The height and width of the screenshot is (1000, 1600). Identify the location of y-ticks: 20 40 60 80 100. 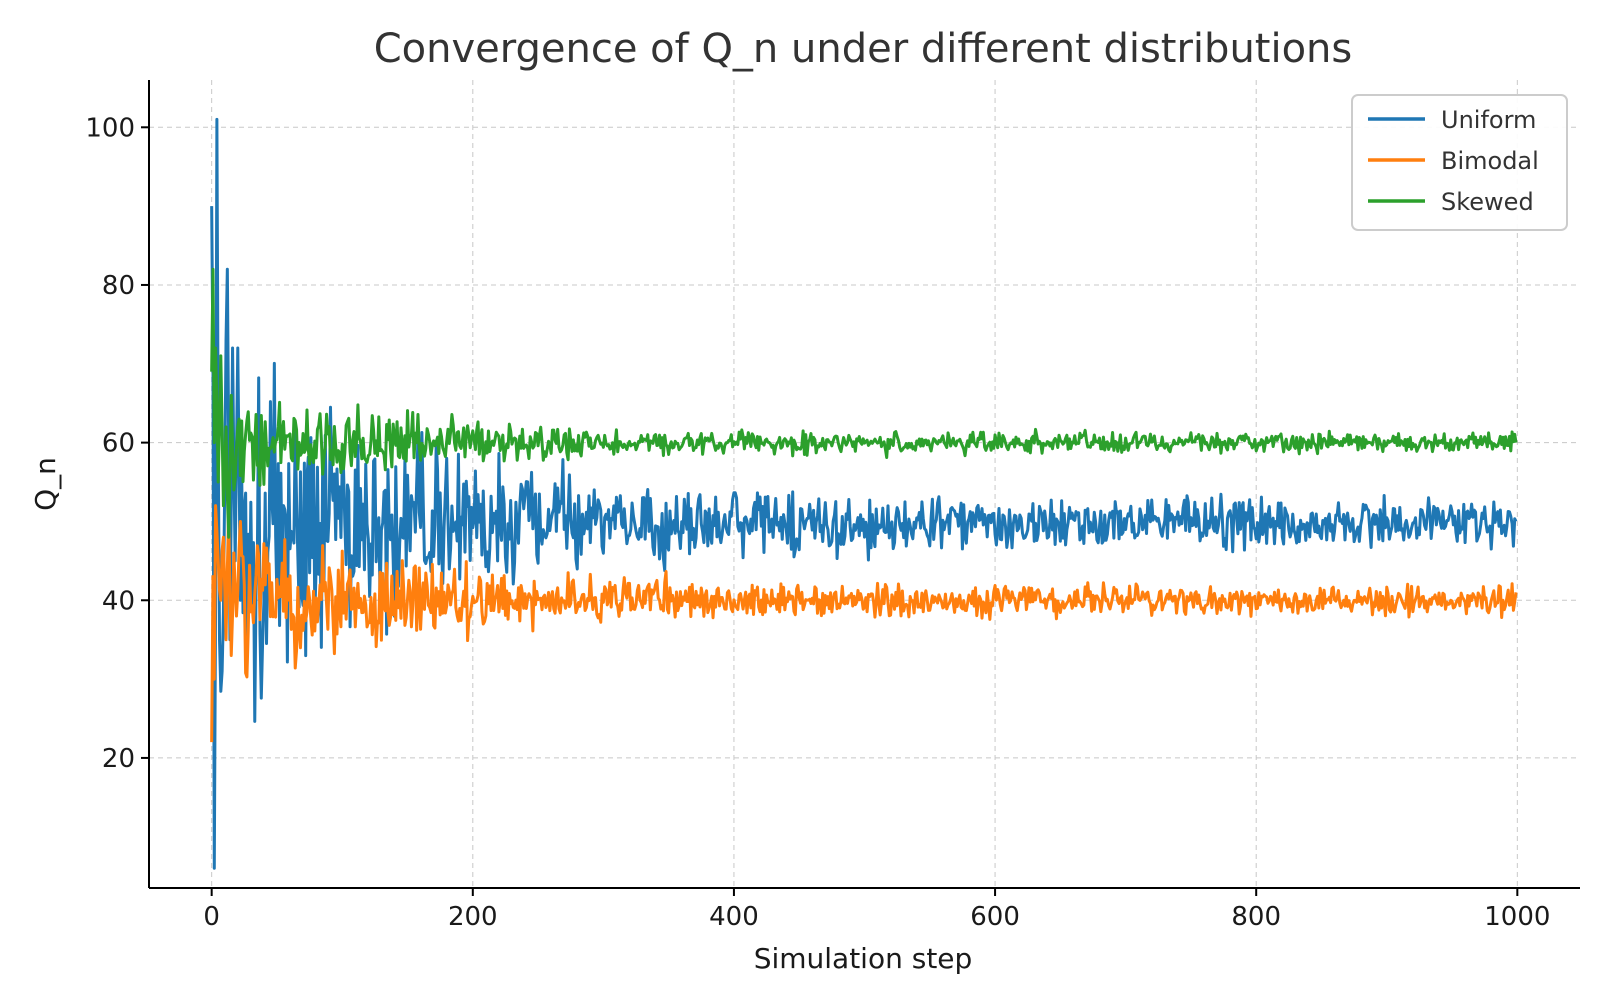
(117, 443).